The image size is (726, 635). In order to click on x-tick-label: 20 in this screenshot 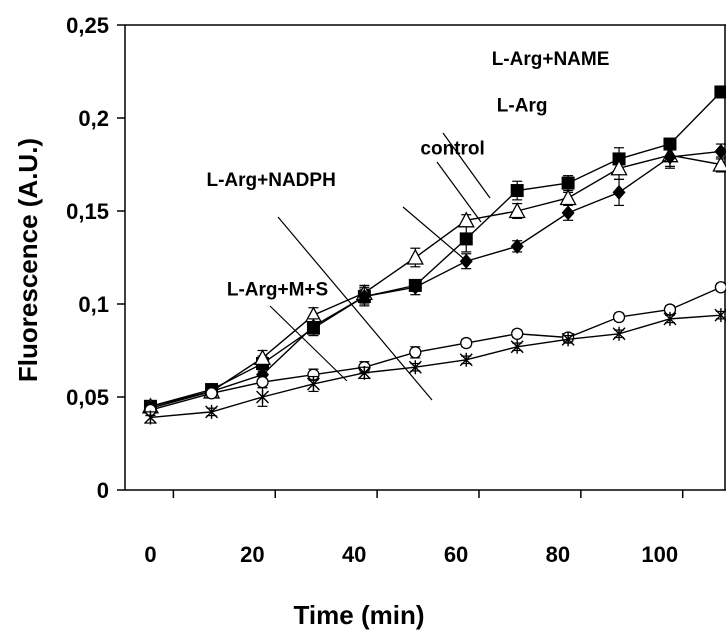, I will do `click(252, 554)`.